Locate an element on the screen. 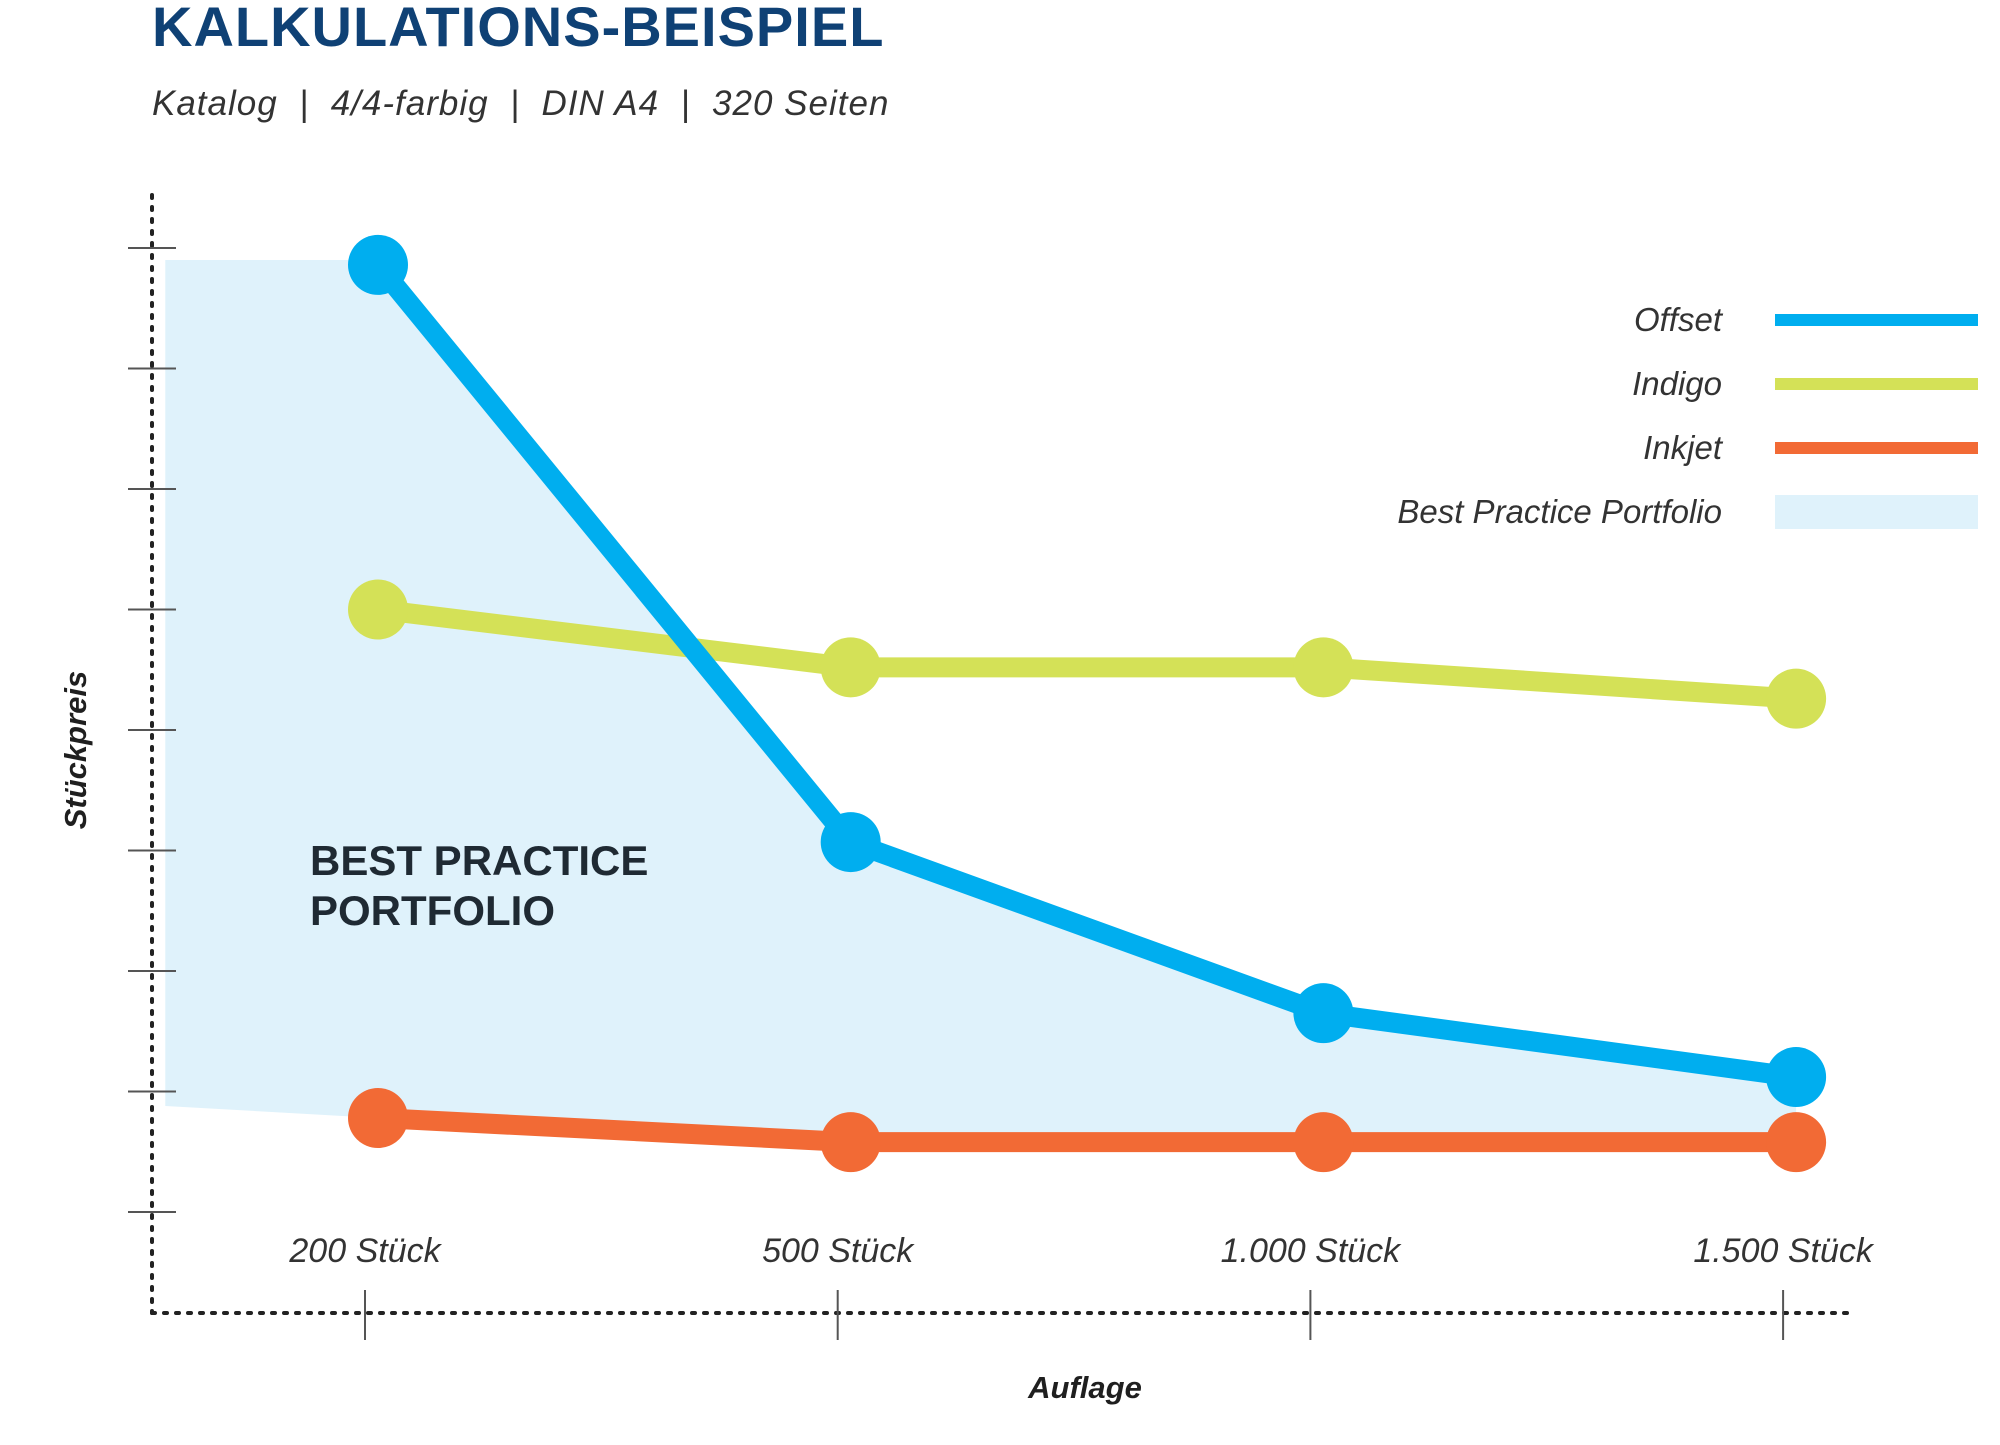 The width and height of the screenshot is (2000, 1445). x-tick-label: 200 Stück is located at coordinates (365, 1251).